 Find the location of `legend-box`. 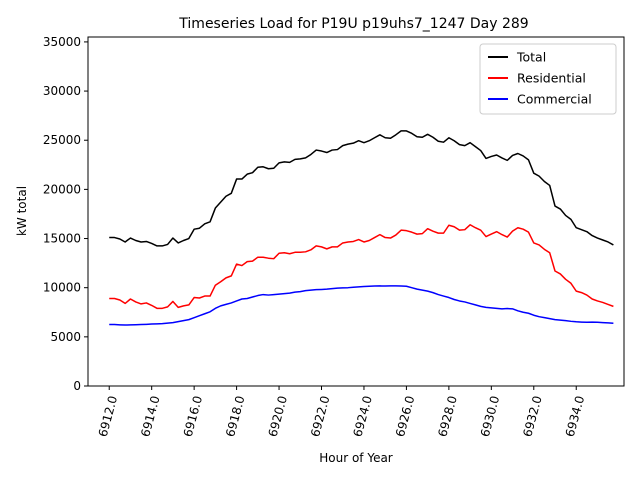

legend-box is located at coordinates (548, 79).